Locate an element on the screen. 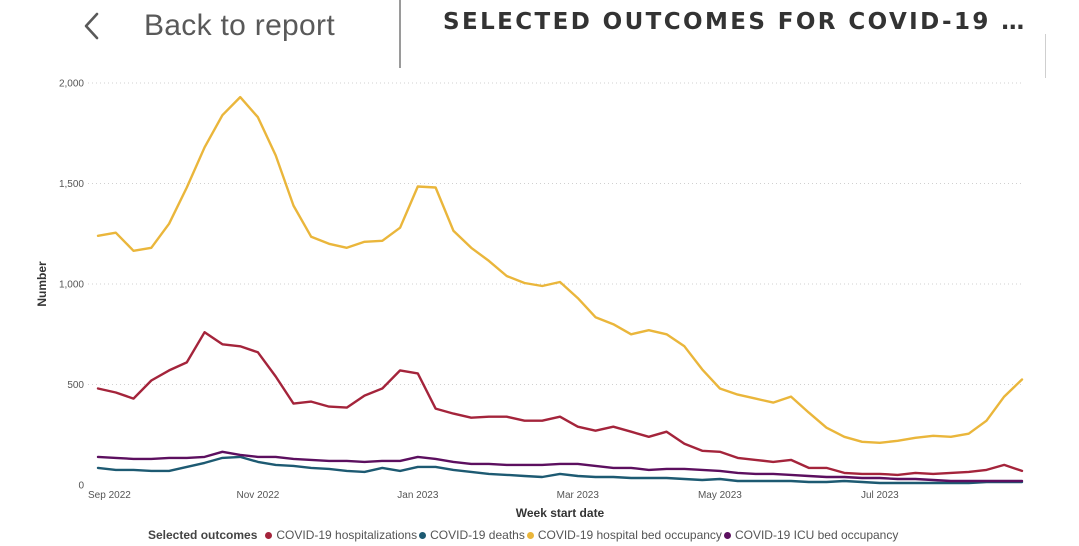 The image size is (1079, 546). series-icu-occupancy is located at coordinates (560, 466).